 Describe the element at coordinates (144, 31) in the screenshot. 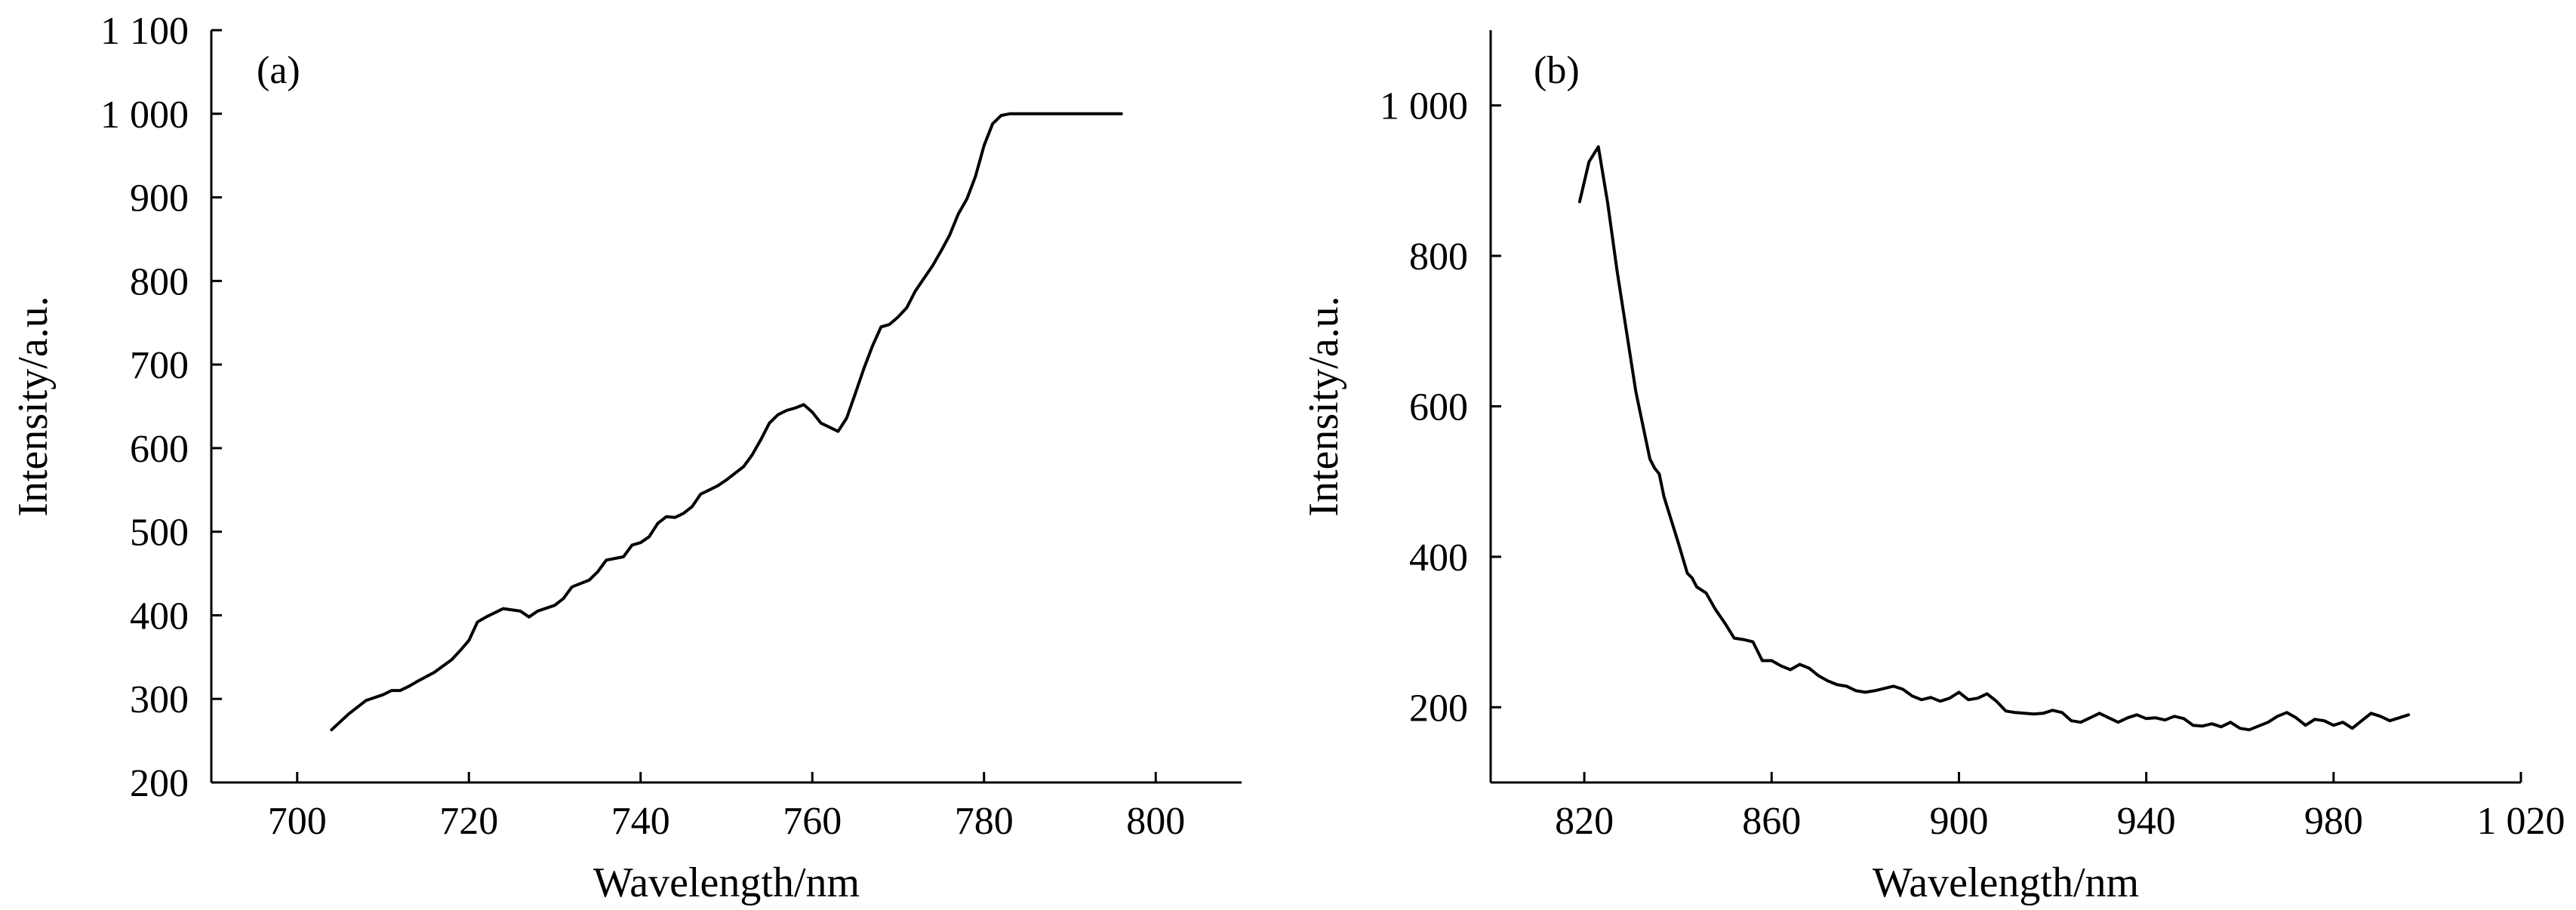

I see `y-tick-label: 1 100` at that location.